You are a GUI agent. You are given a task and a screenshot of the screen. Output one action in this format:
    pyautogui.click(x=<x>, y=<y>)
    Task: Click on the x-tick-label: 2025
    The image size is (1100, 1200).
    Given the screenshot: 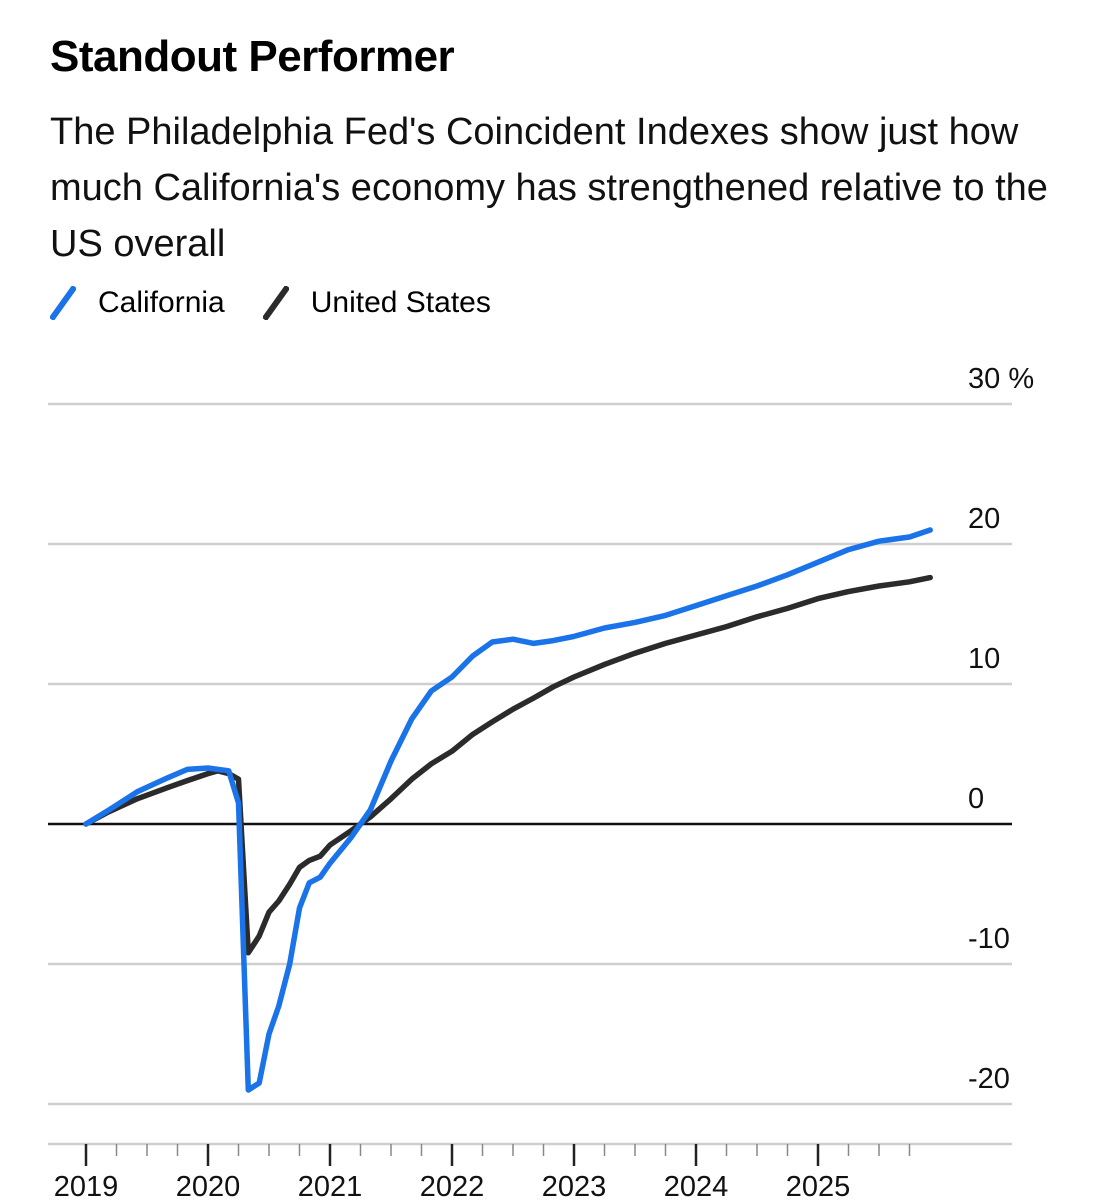 What is the action you would take?
    pyautogui.click(x=818, y=1185)
    